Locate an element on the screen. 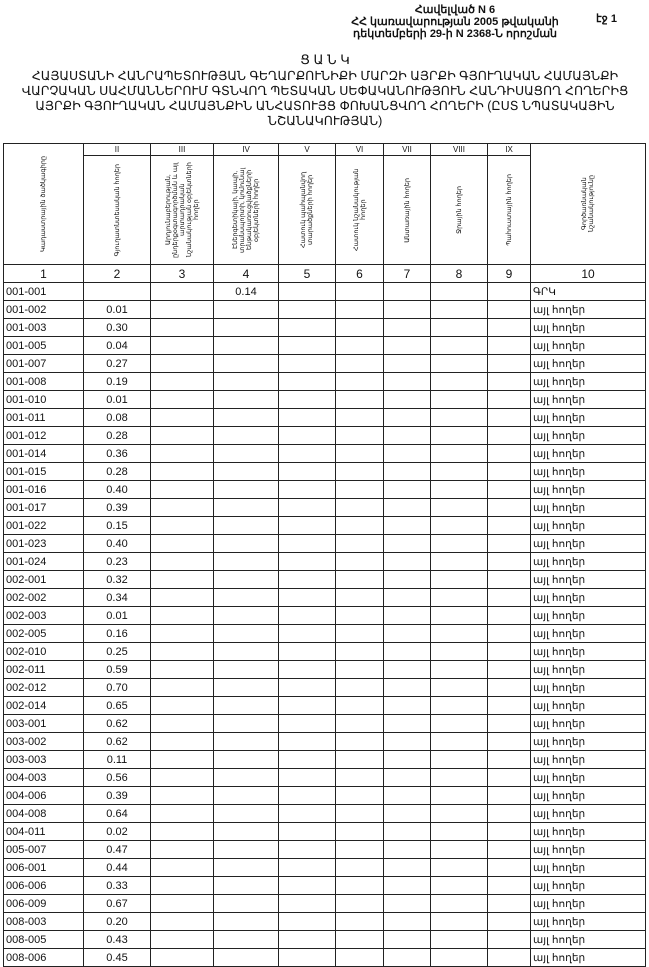 The height and width of the screenshot is (967, 649). area-value: 0.33 is located at coordinates (117, 885).